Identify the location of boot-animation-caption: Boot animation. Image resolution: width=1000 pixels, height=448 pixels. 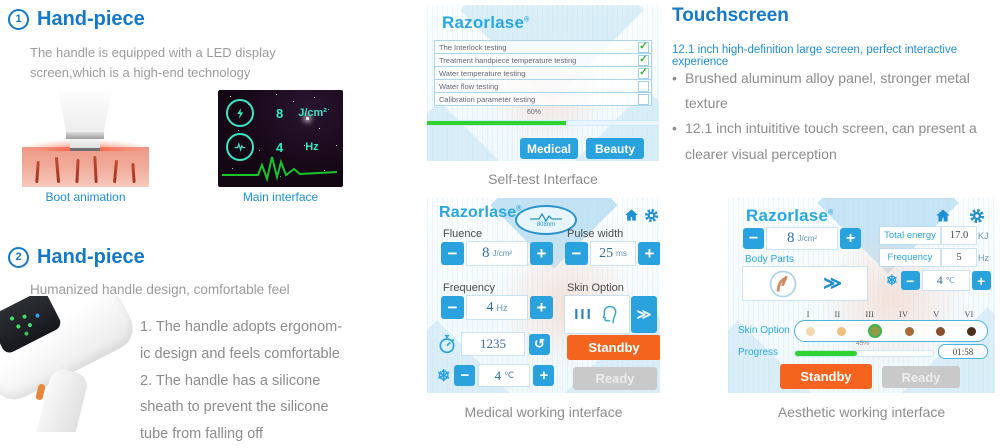
(85, 197).